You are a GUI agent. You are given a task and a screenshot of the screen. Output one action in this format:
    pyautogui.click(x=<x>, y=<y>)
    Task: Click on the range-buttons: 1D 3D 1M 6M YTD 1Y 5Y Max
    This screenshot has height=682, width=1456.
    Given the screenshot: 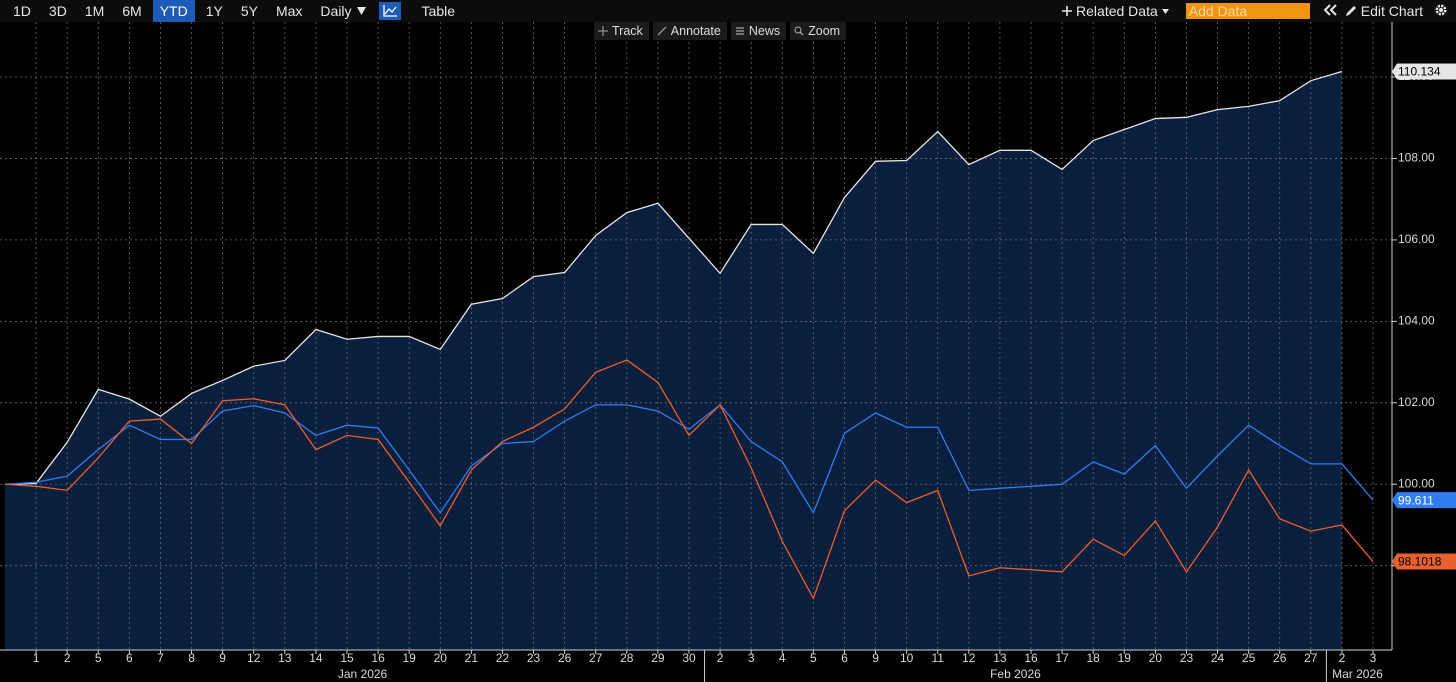 What is the action you would take?
    pyautogui.click(x=157, y=11)
    